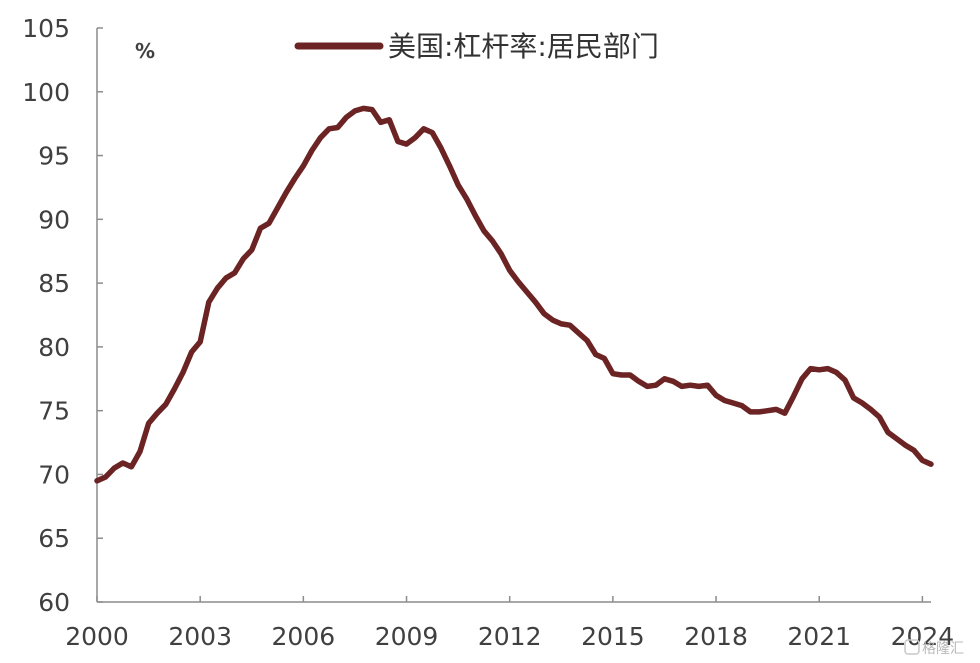  What do you see at coordinates (923, 636) in the screenshot?
I see `x-tick-label: 2024` at bounding box center [923, 636].